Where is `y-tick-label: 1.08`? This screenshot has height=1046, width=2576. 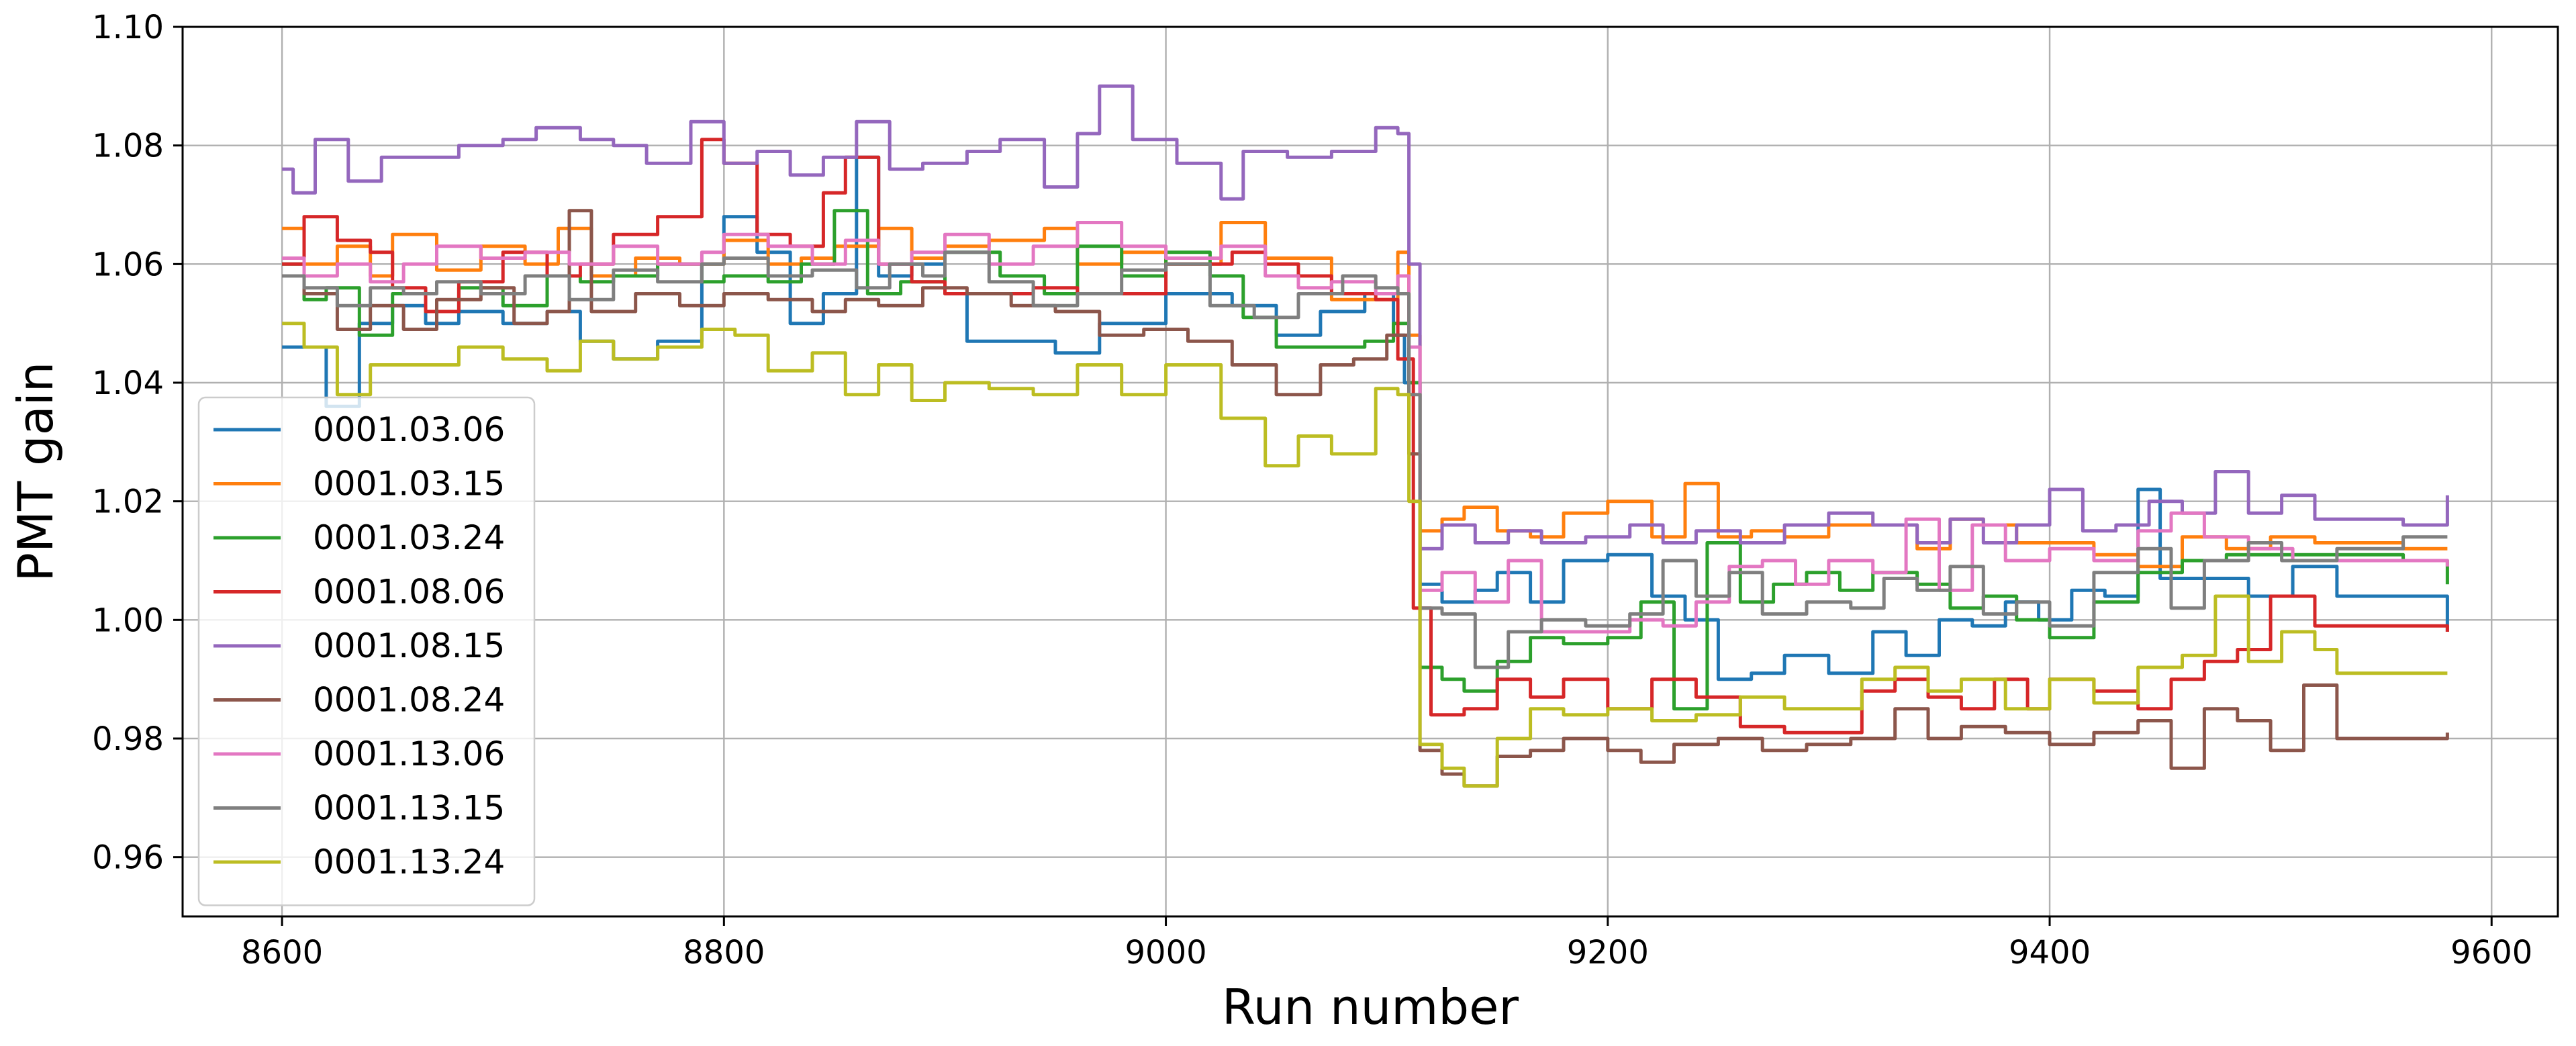 y-tick-label: 1.08 is located at coordinates (128, 147).